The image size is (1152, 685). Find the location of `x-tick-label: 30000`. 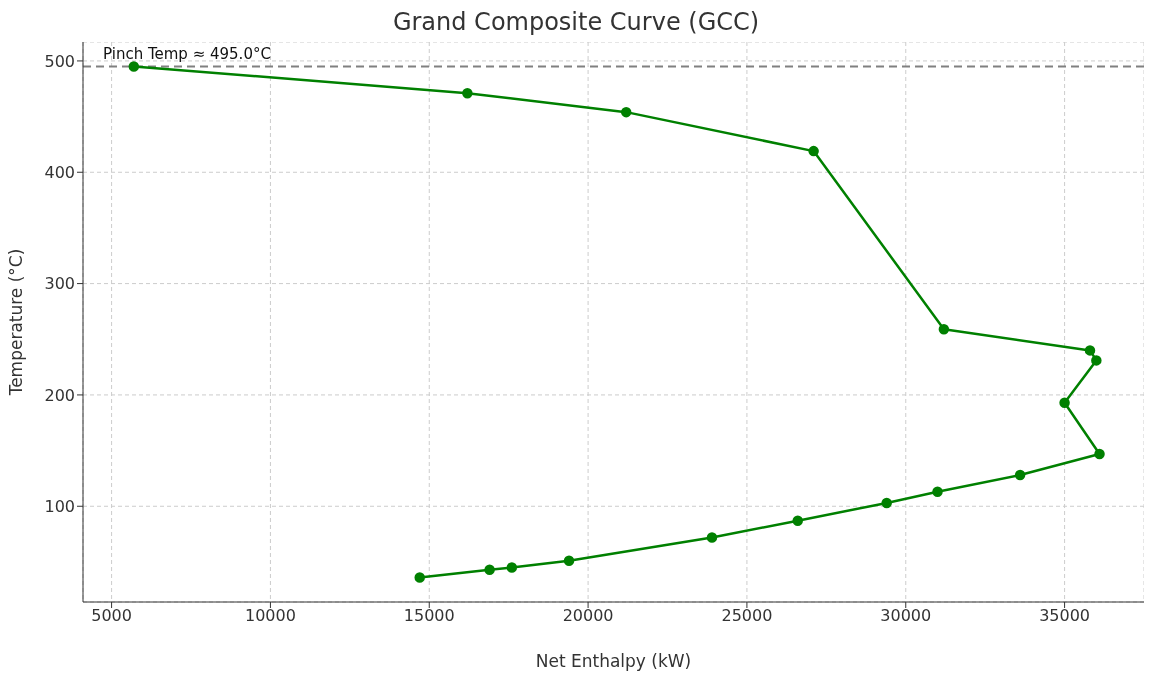

x-tick-label: 30000 is located at coordinates (906, 616).